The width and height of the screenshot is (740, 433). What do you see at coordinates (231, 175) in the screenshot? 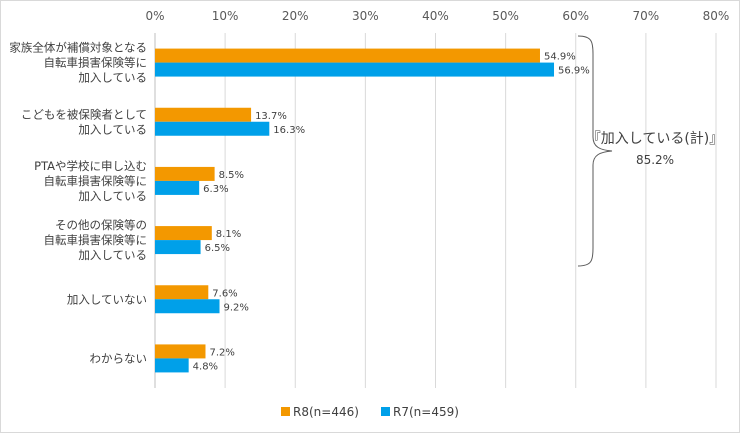
I see `data-label: 8.5%` at bounding box center [231, 175].